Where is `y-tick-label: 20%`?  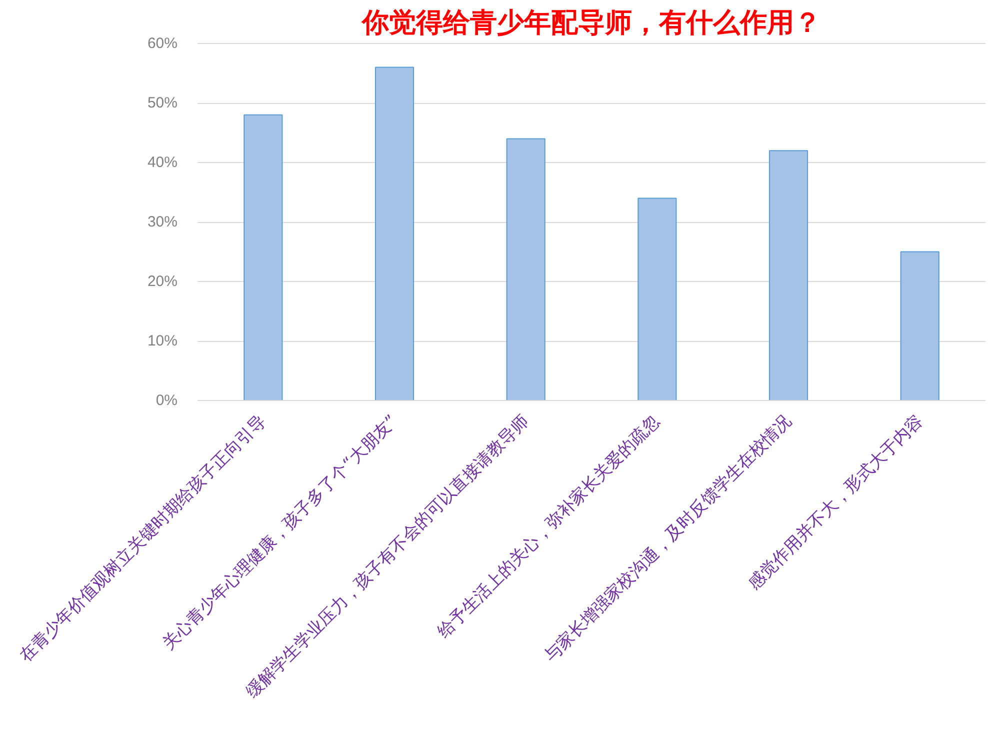
y-tick-label: 20% is located at coordinates (162, 281).